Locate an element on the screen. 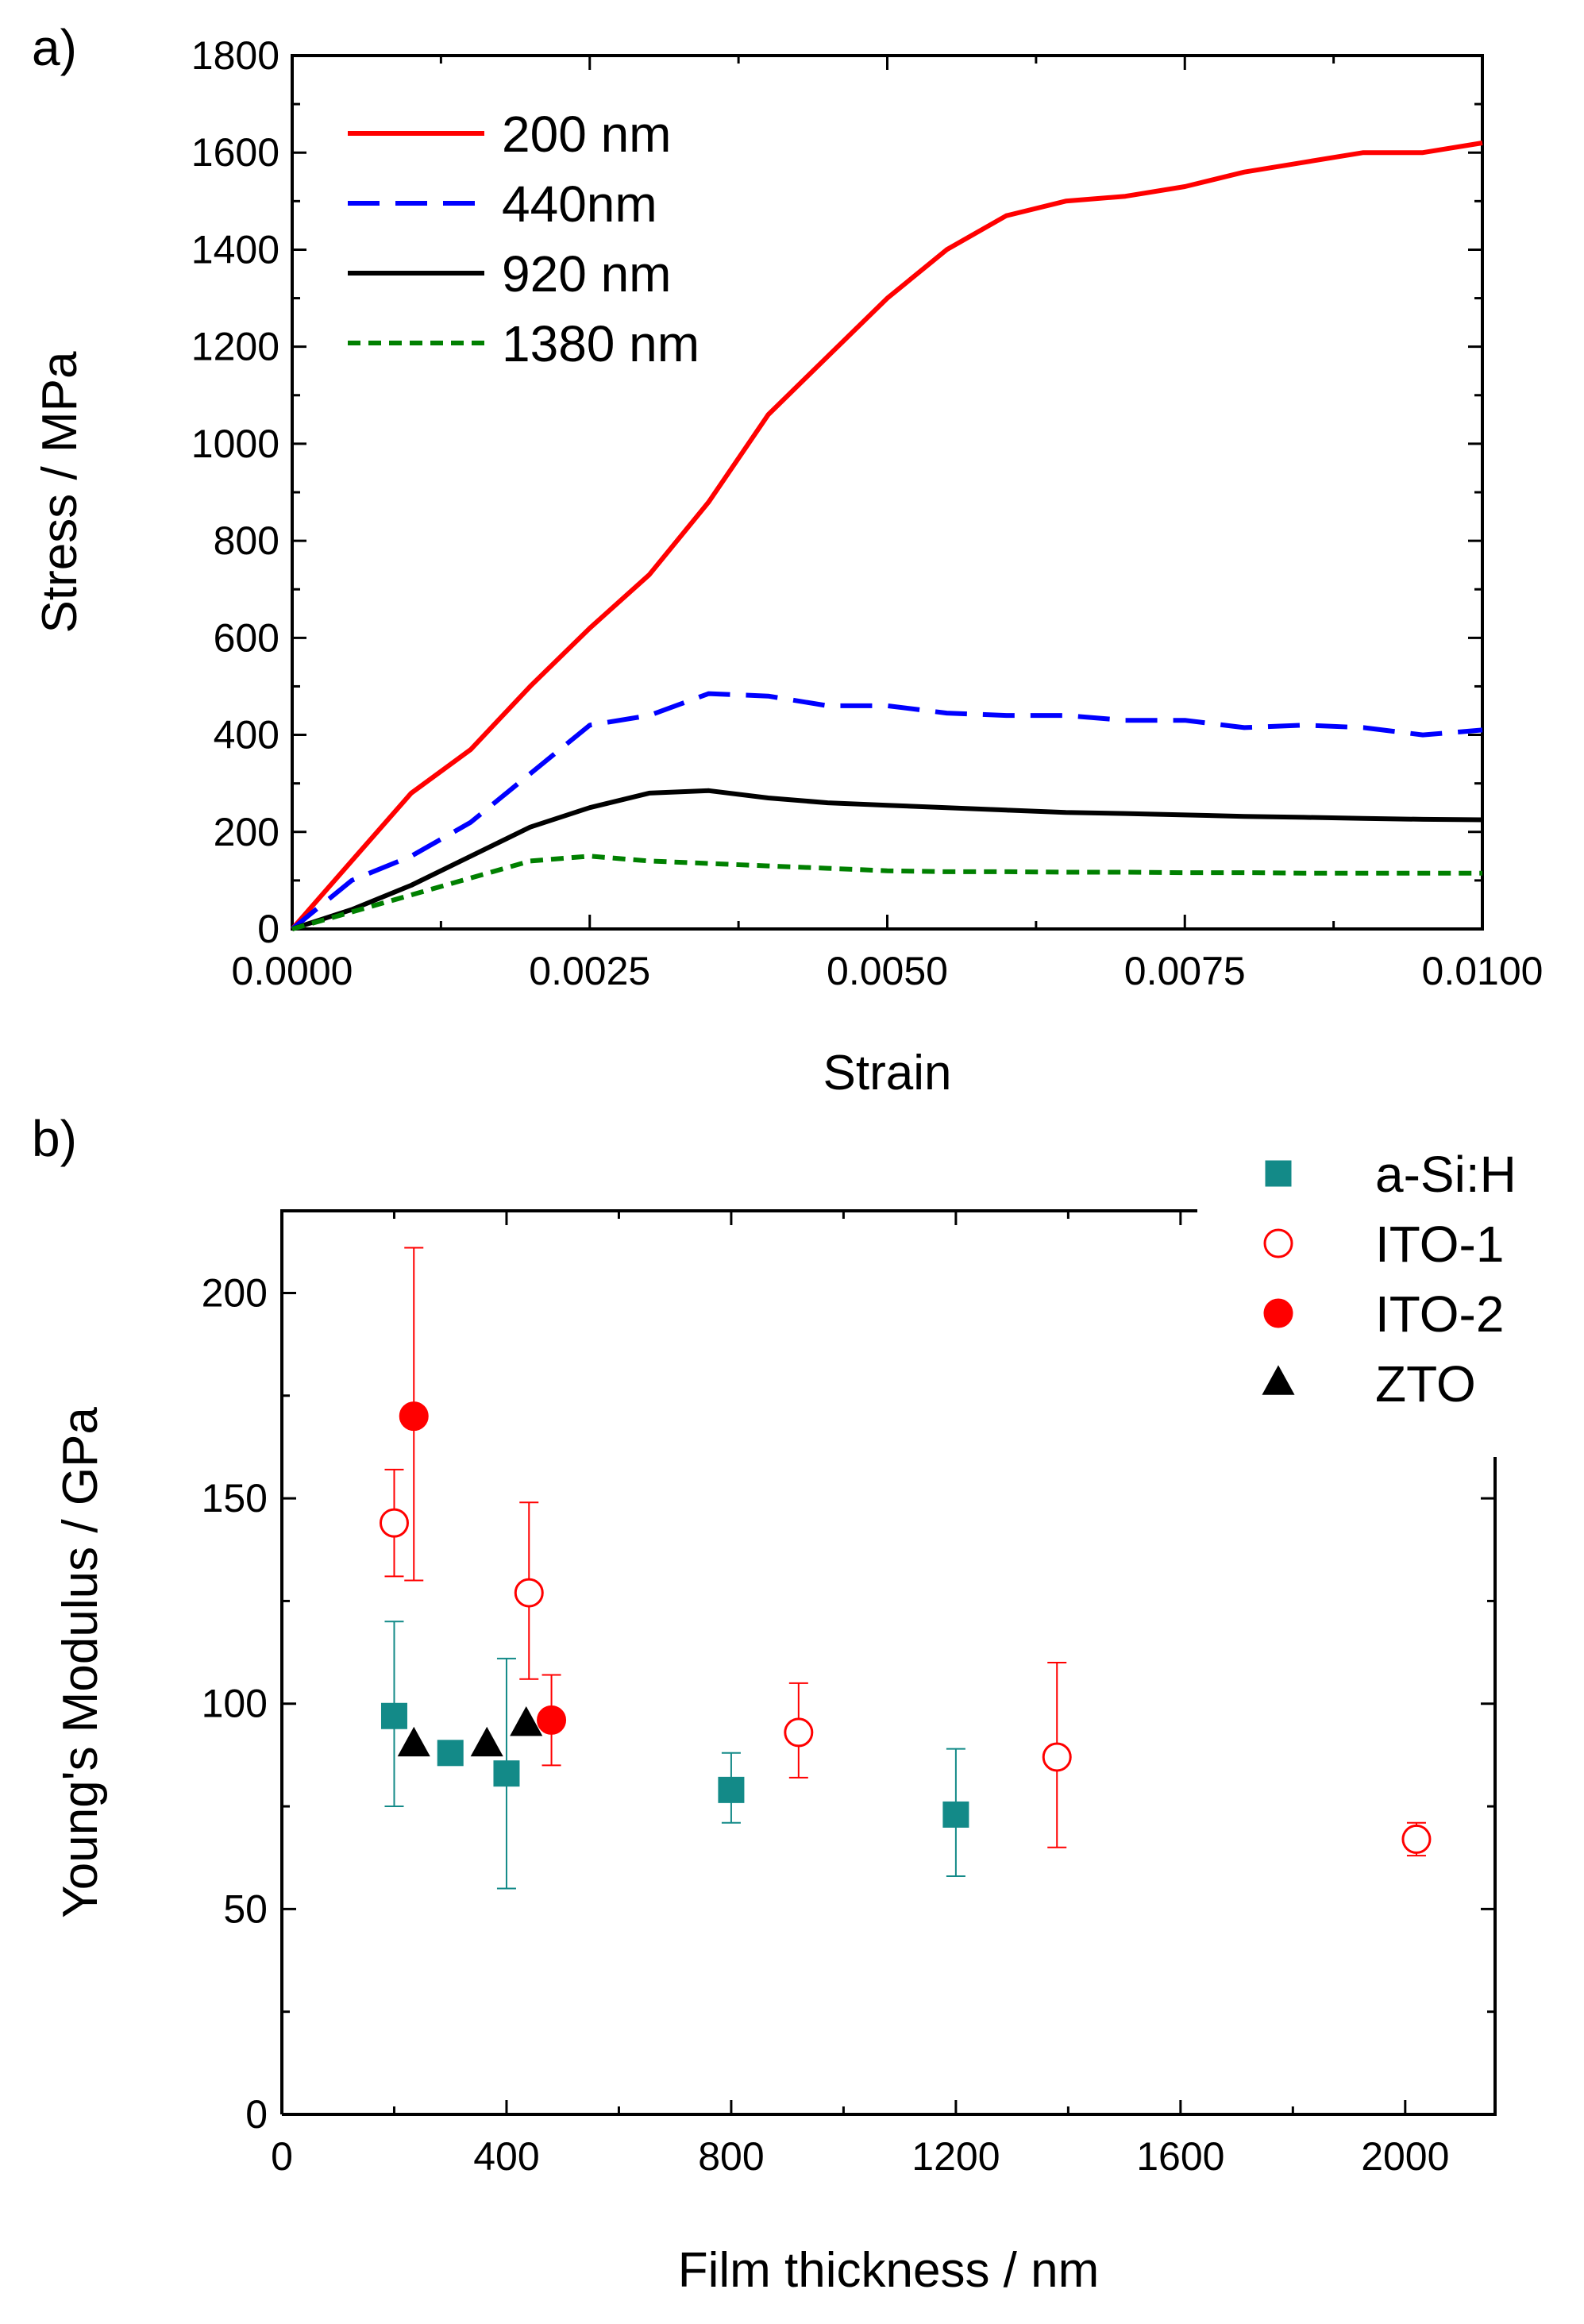  y-tick-label: 1000 is located at coordinates (235, 444).